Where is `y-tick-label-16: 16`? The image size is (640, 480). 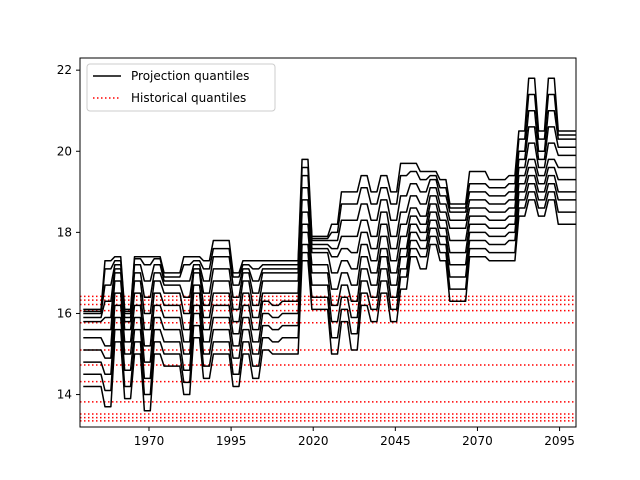 y-tick-label-16: 16 is located at coordinates (64, 313).